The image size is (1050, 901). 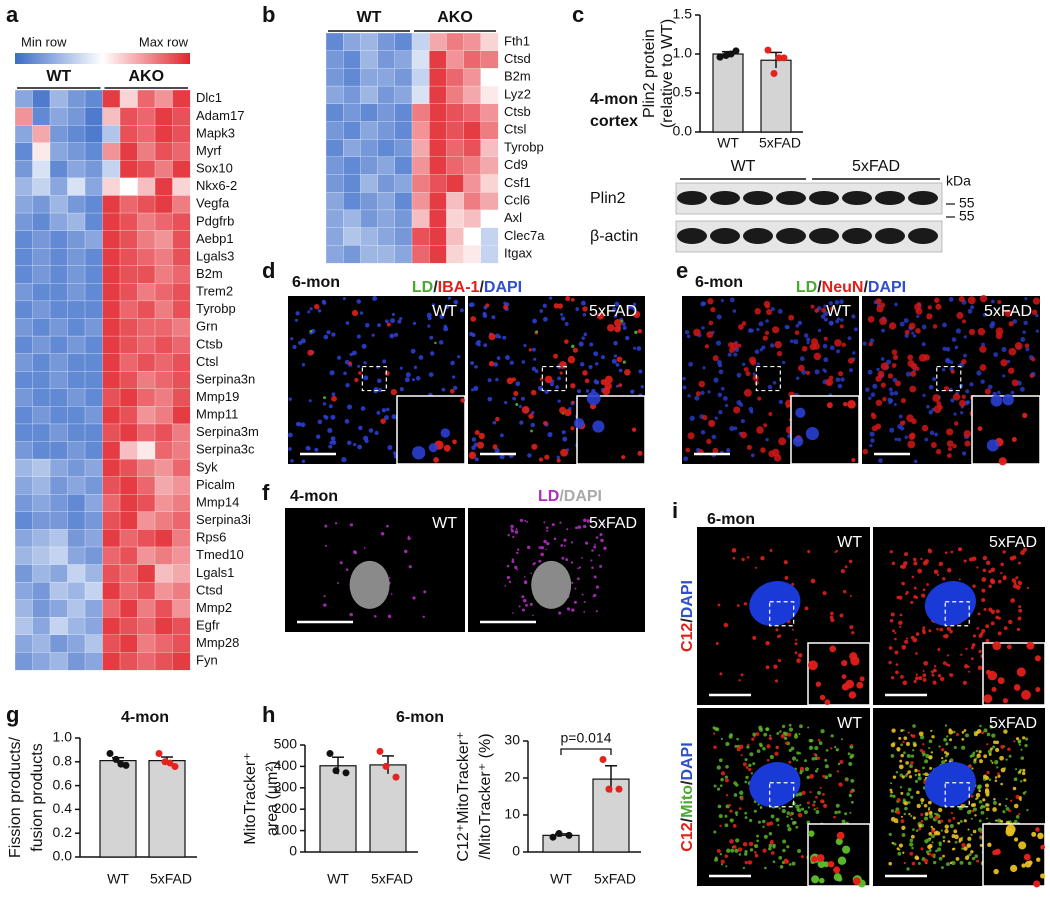 What do you see at coordinates (516, 164) in the screenshot?
I see `gene-label: Cd9` at bounding box center [516, 164].